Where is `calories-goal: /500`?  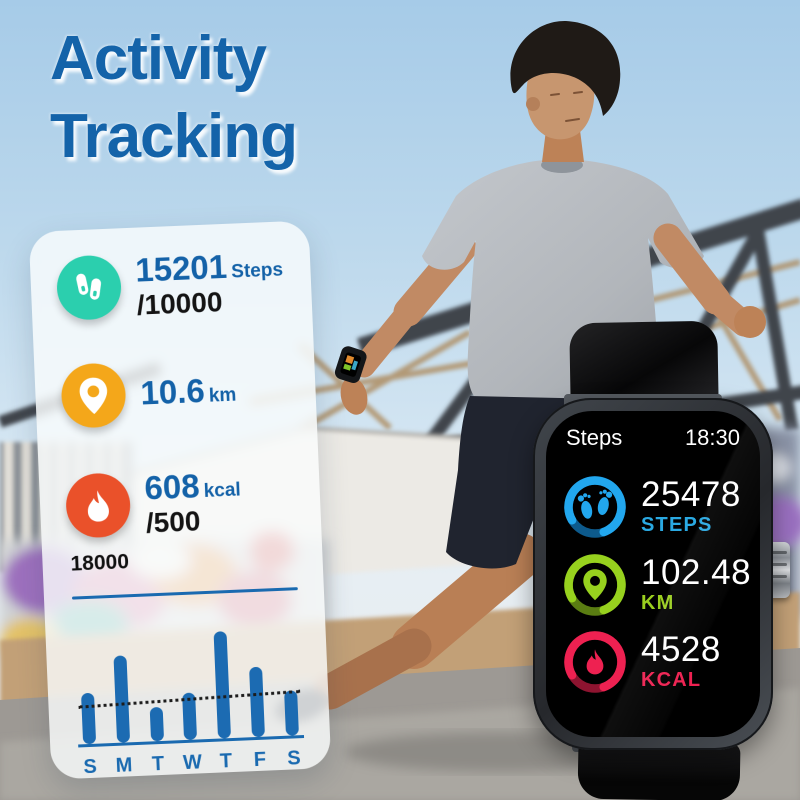 calories-goal: /500 is located at coordinates (173, 522).